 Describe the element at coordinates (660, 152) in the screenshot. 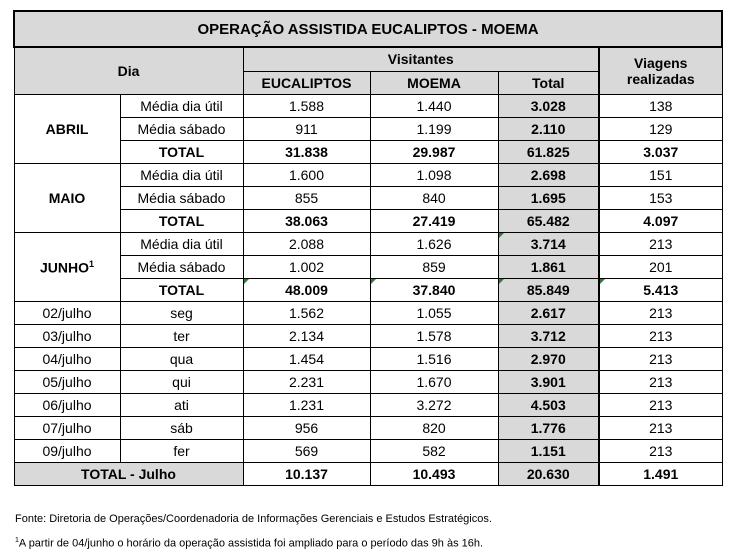

I see `viagens-total: 3.037` at that location.